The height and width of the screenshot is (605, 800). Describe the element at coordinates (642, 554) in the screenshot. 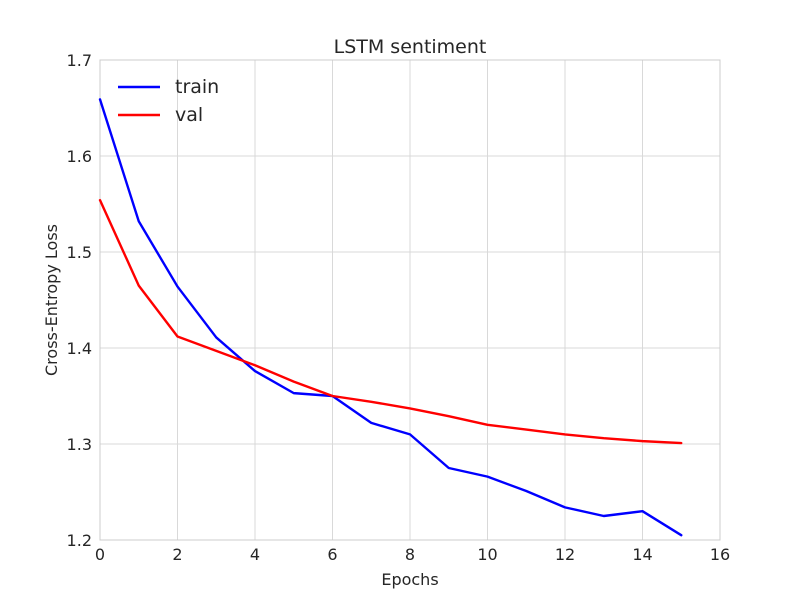

I see `x-tick-label: 14` at that location.